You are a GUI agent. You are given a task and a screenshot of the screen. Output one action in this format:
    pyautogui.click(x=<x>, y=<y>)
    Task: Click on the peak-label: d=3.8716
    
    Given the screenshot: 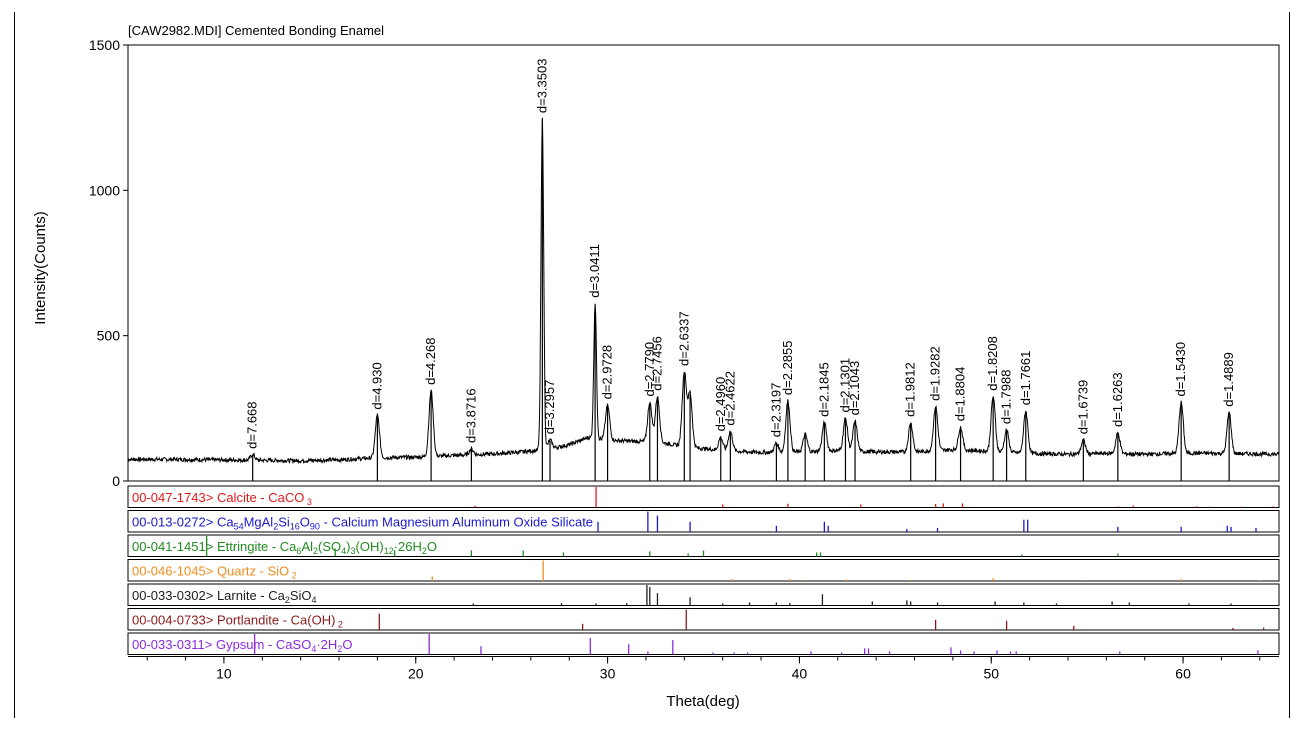 What is the action you would take?
    pyautogui.click(x=470, y=415)
    